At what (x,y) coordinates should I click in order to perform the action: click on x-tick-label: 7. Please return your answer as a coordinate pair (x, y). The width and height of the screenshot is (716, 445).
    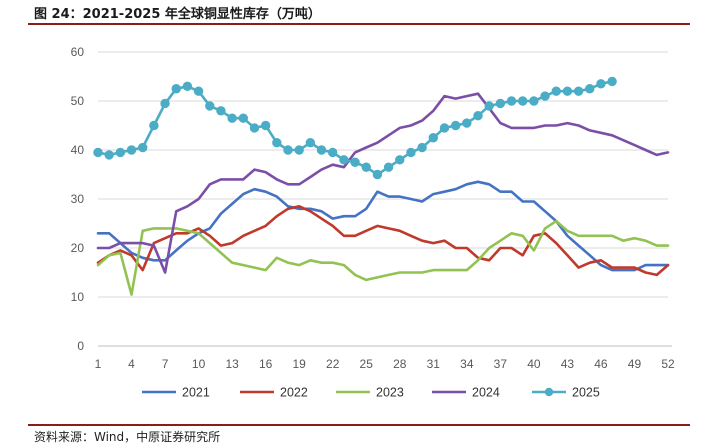
    Looking at the image, I should click on (165, 364).